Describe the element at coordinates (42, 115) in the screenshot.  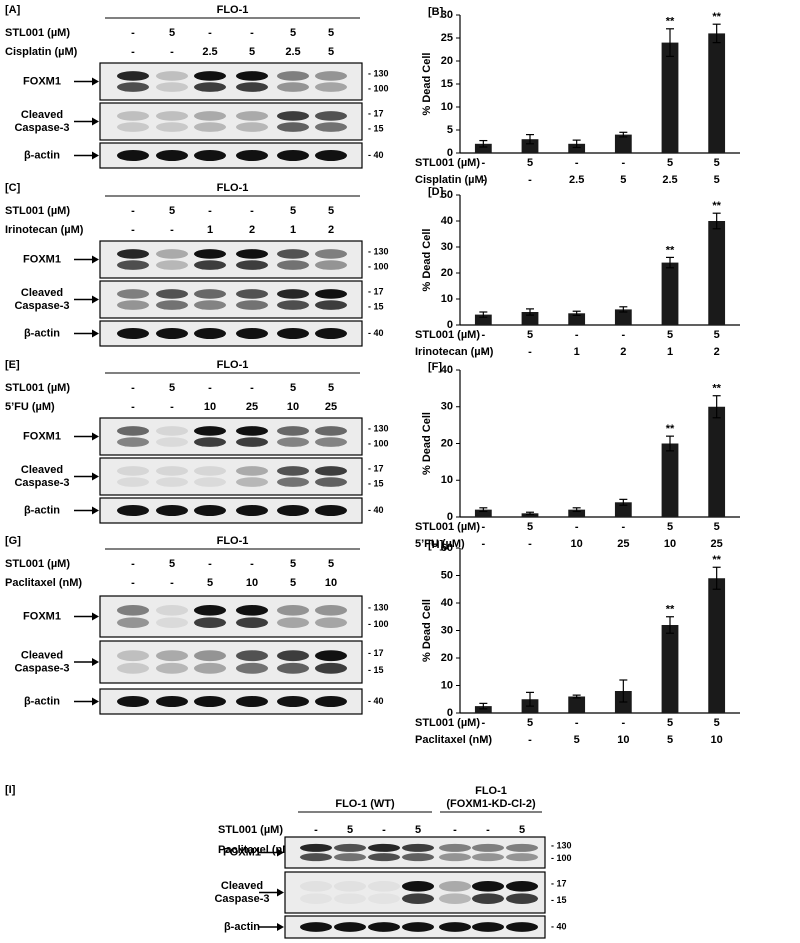
I see `row-label: Cleaved` at that location.